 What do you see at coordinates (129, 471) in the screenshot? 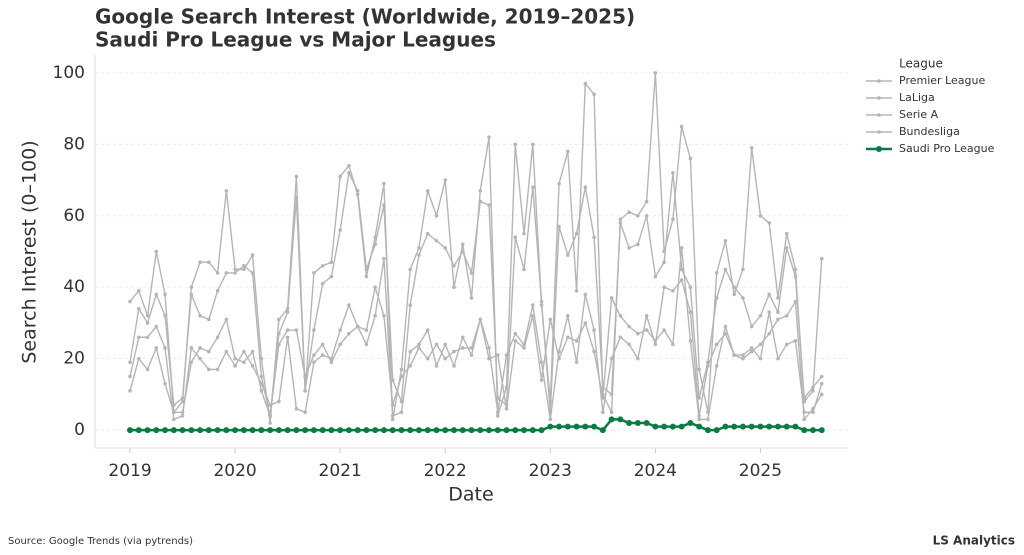
I see `x-tick-label: 2019` at bounding box center [129, 471].